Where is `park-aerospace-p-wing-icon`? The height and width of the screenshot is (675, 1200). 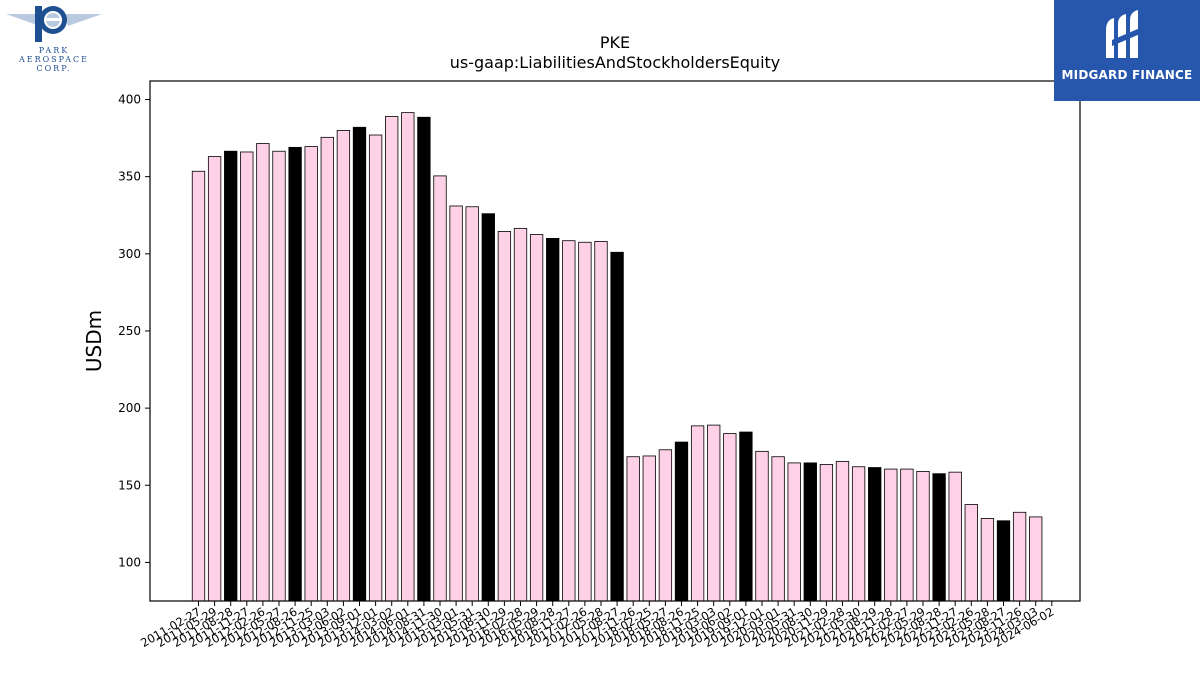 park-aerospace-p-wing-icon is located at coordinates (54, 24).